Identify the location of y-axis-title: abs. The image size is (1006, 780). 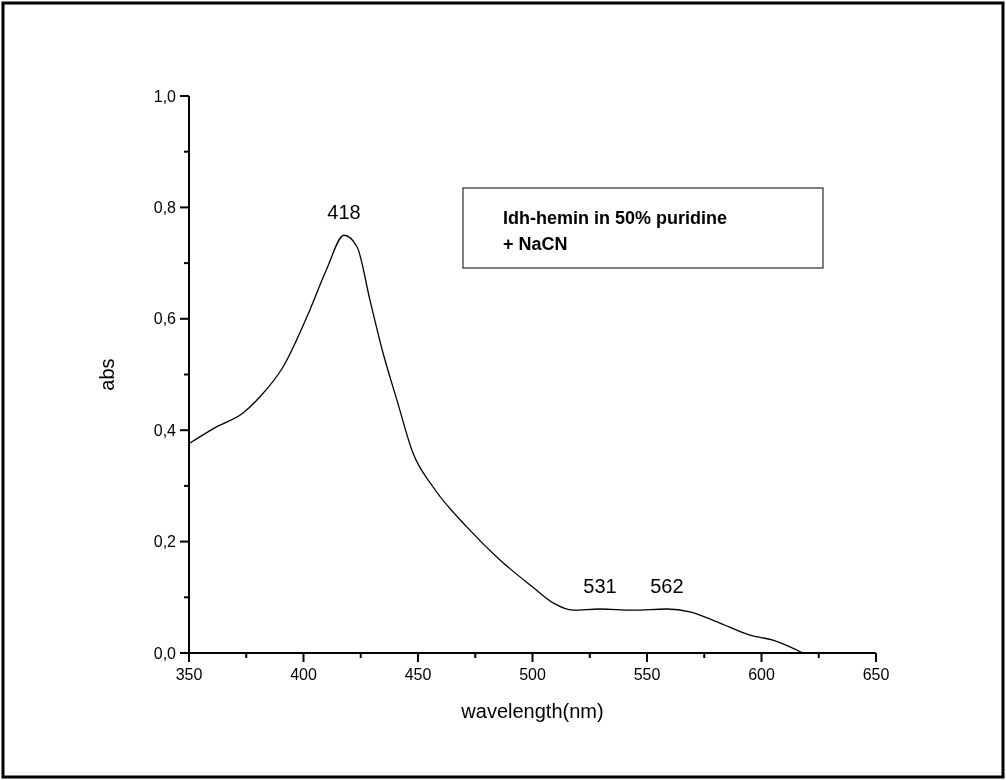
(107, 374).